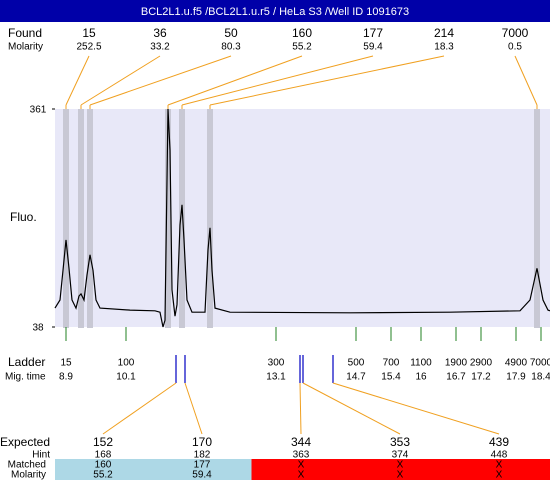  What do you see at coordinates (126, 377) in the screenshot?
I see `ladder-time: 10.1` at bounding box center [126, 377].